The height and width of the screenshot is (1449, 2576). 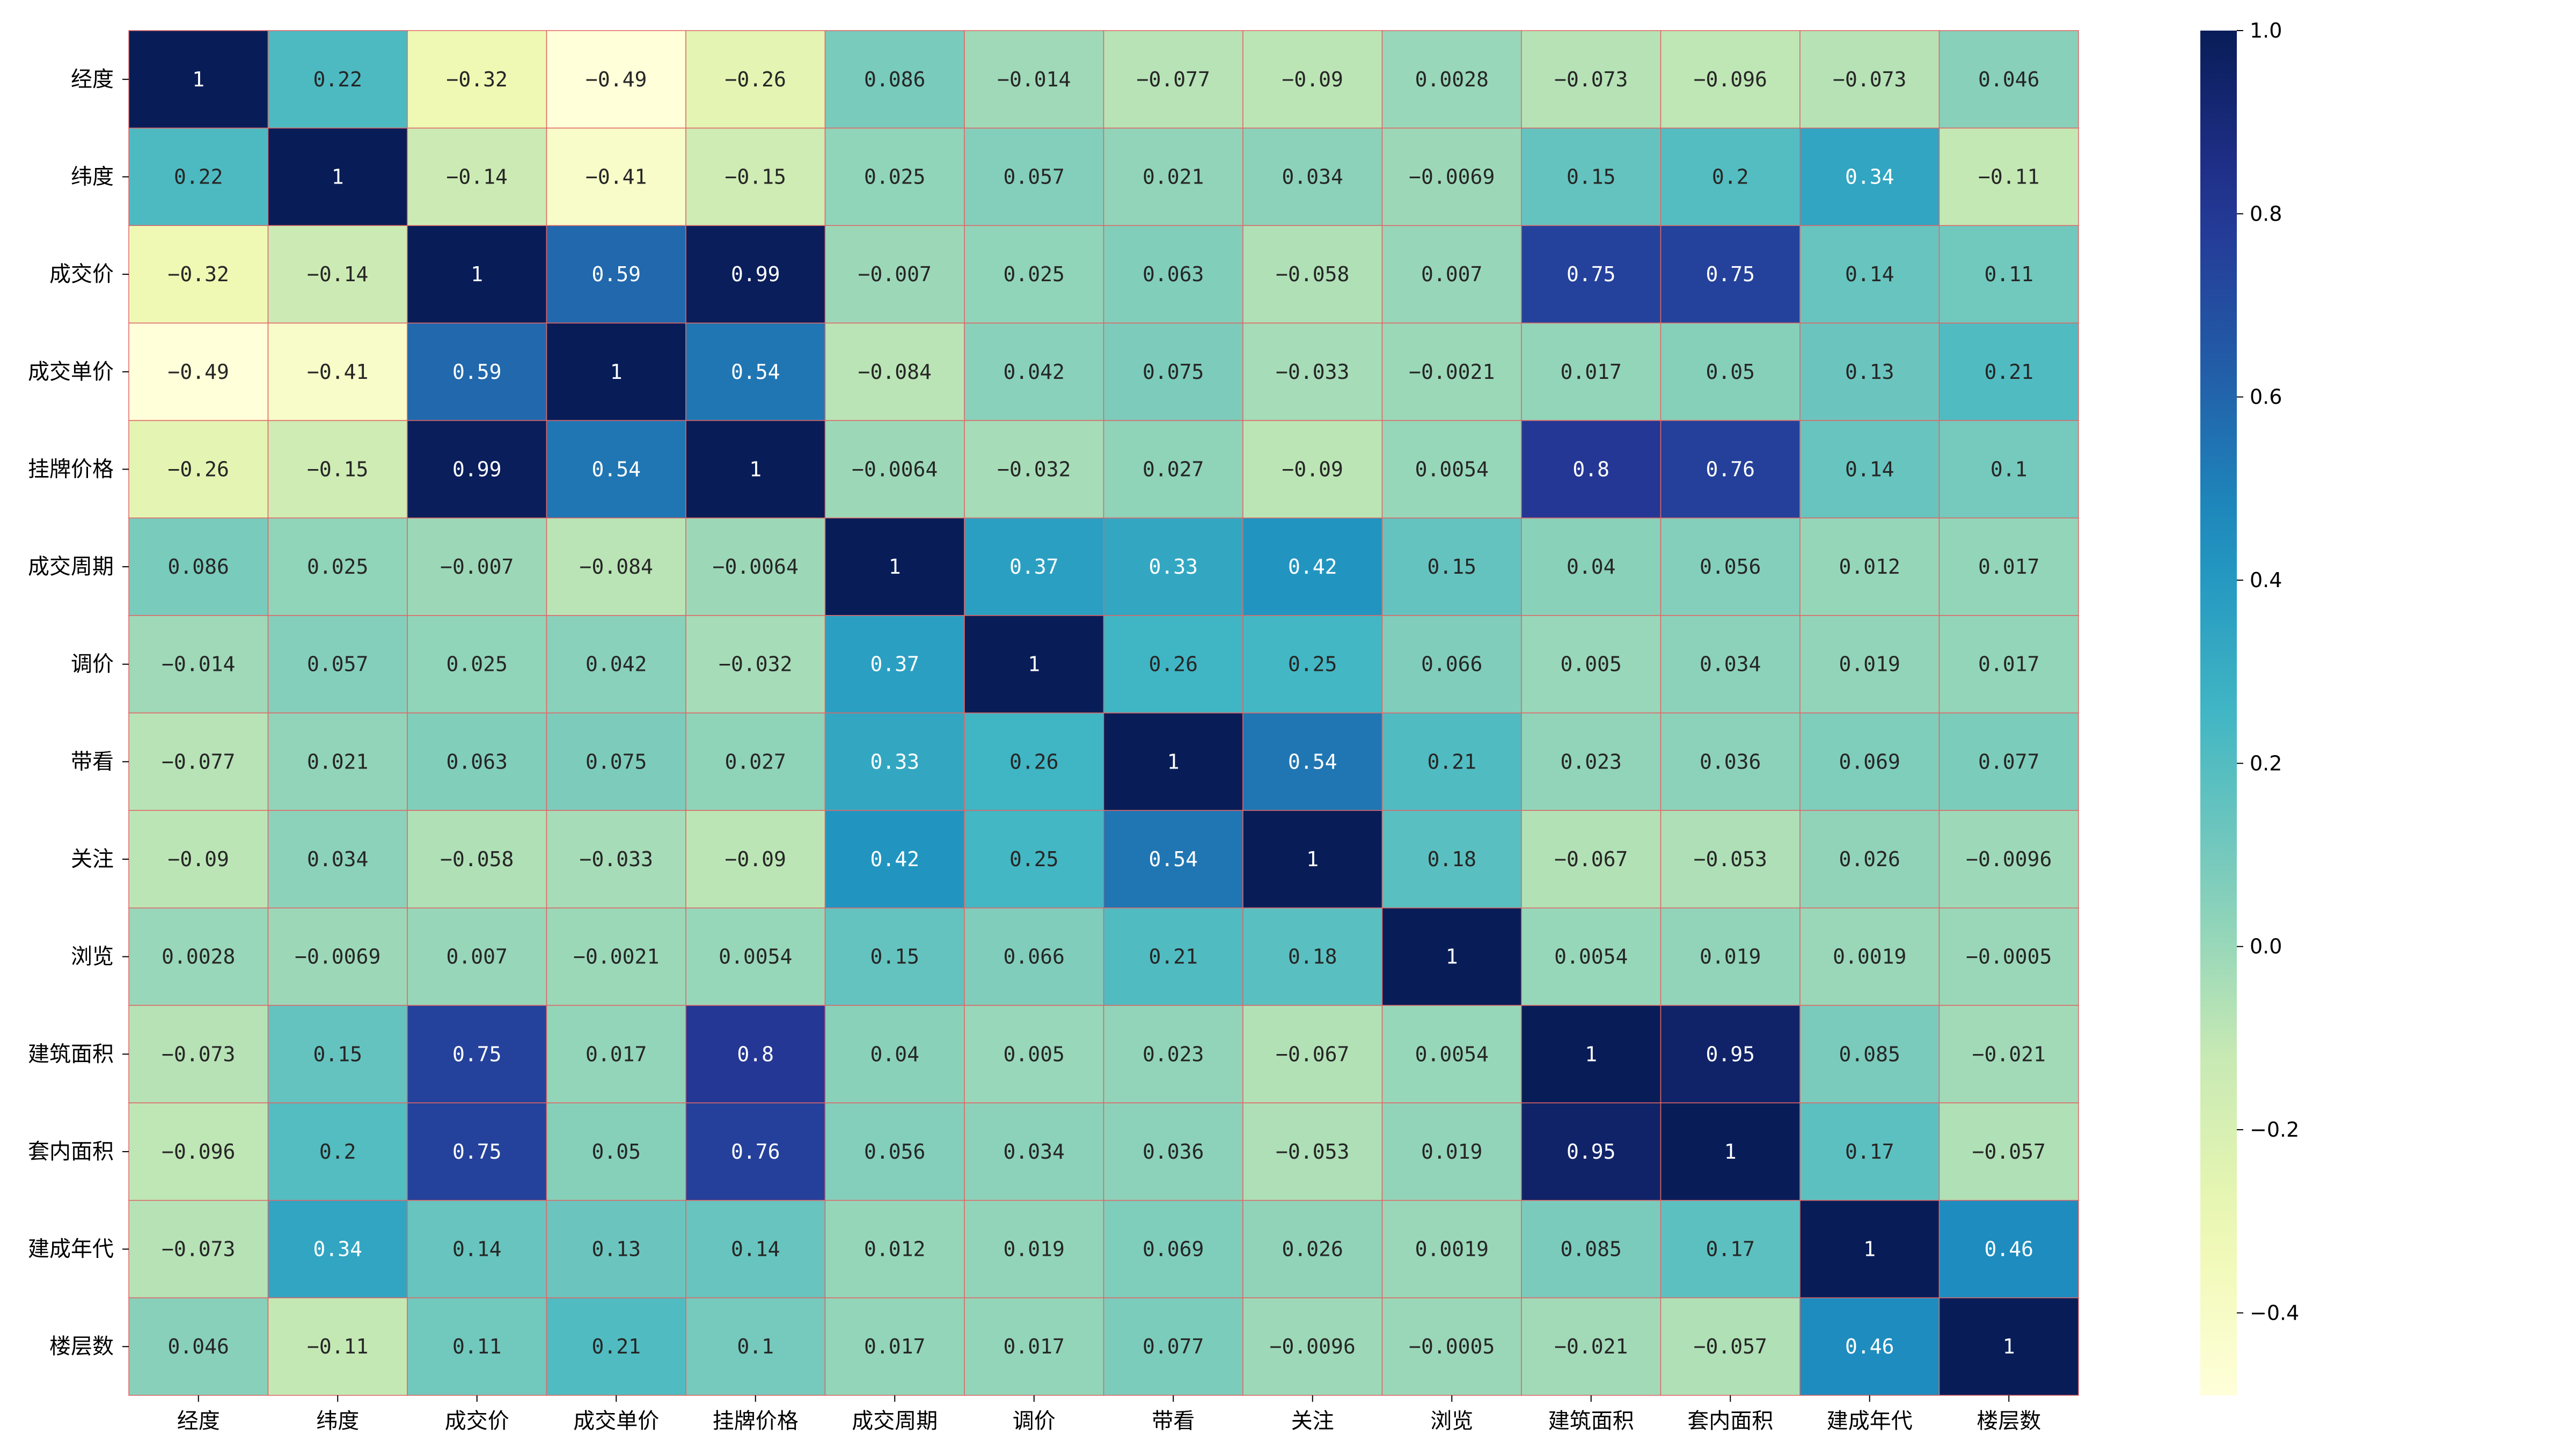 I want to click on heatmap-cell-r7-c5, so click(x=894, y=761).